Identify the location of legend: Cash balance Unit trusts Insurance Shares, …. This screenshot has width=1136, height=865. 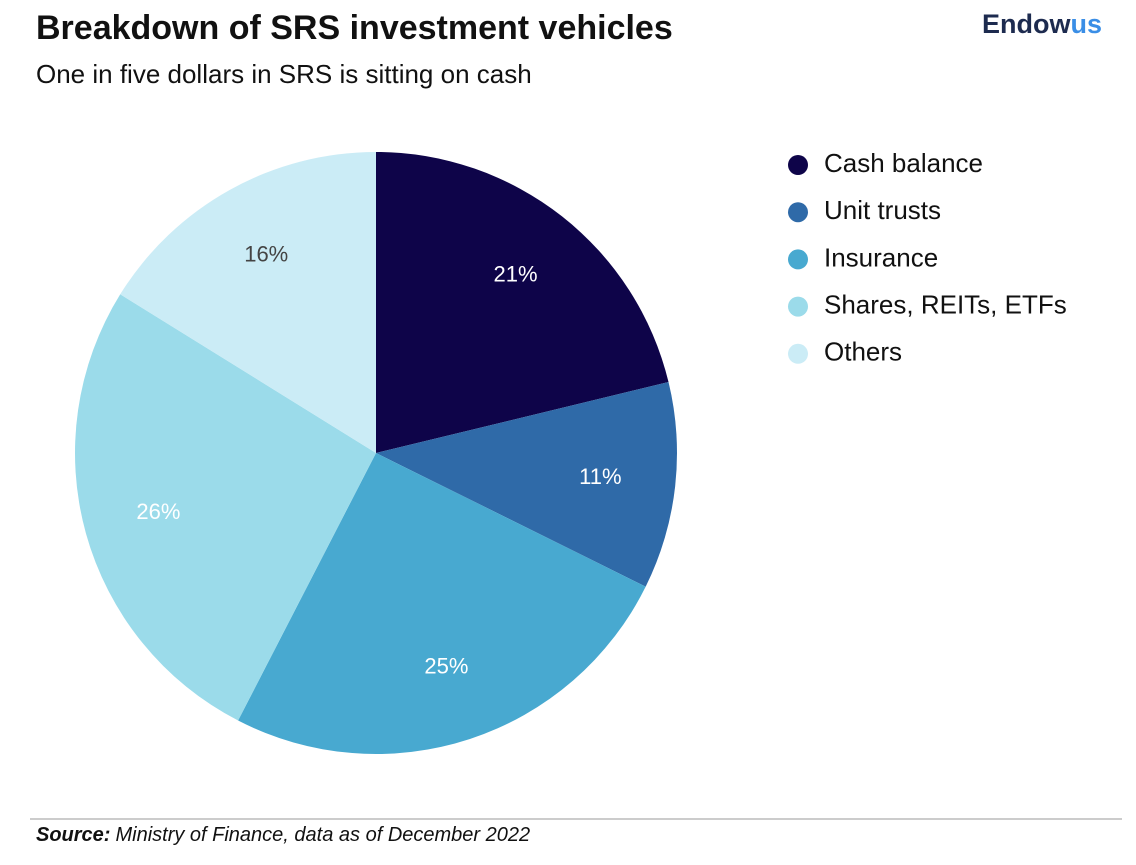
(927, 257).